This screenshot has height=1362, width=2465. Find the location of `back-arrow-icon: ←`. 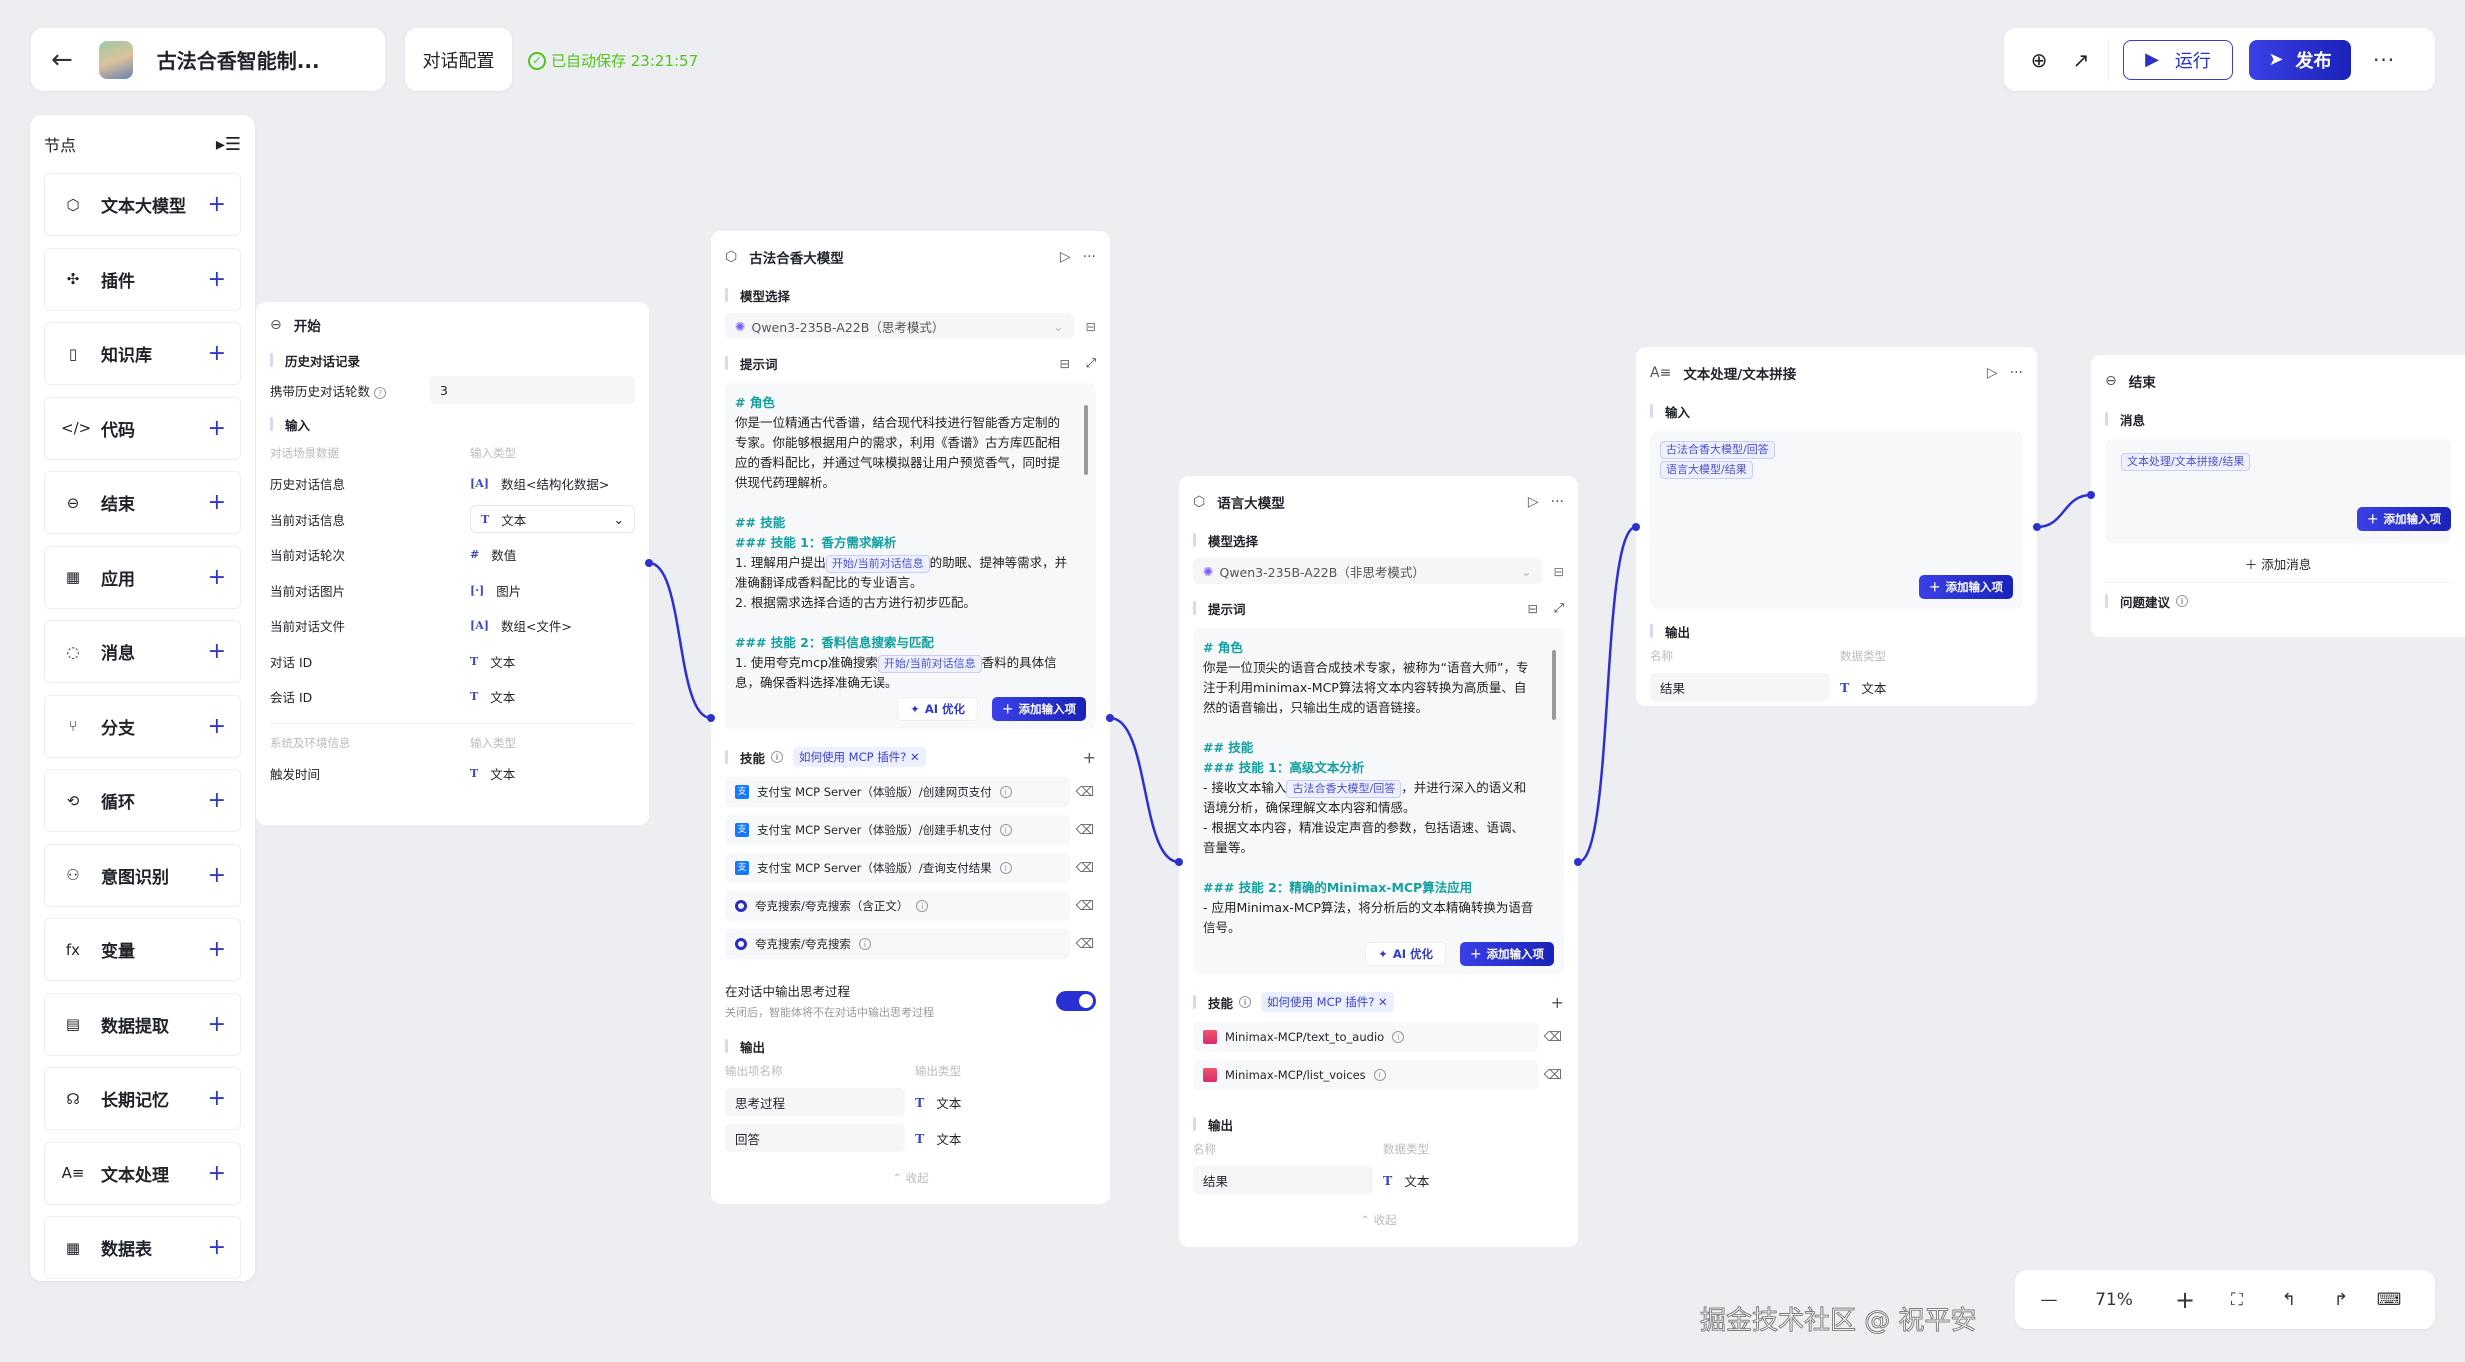

back-arrow-icon: ← is located at coordinates (62, 59).